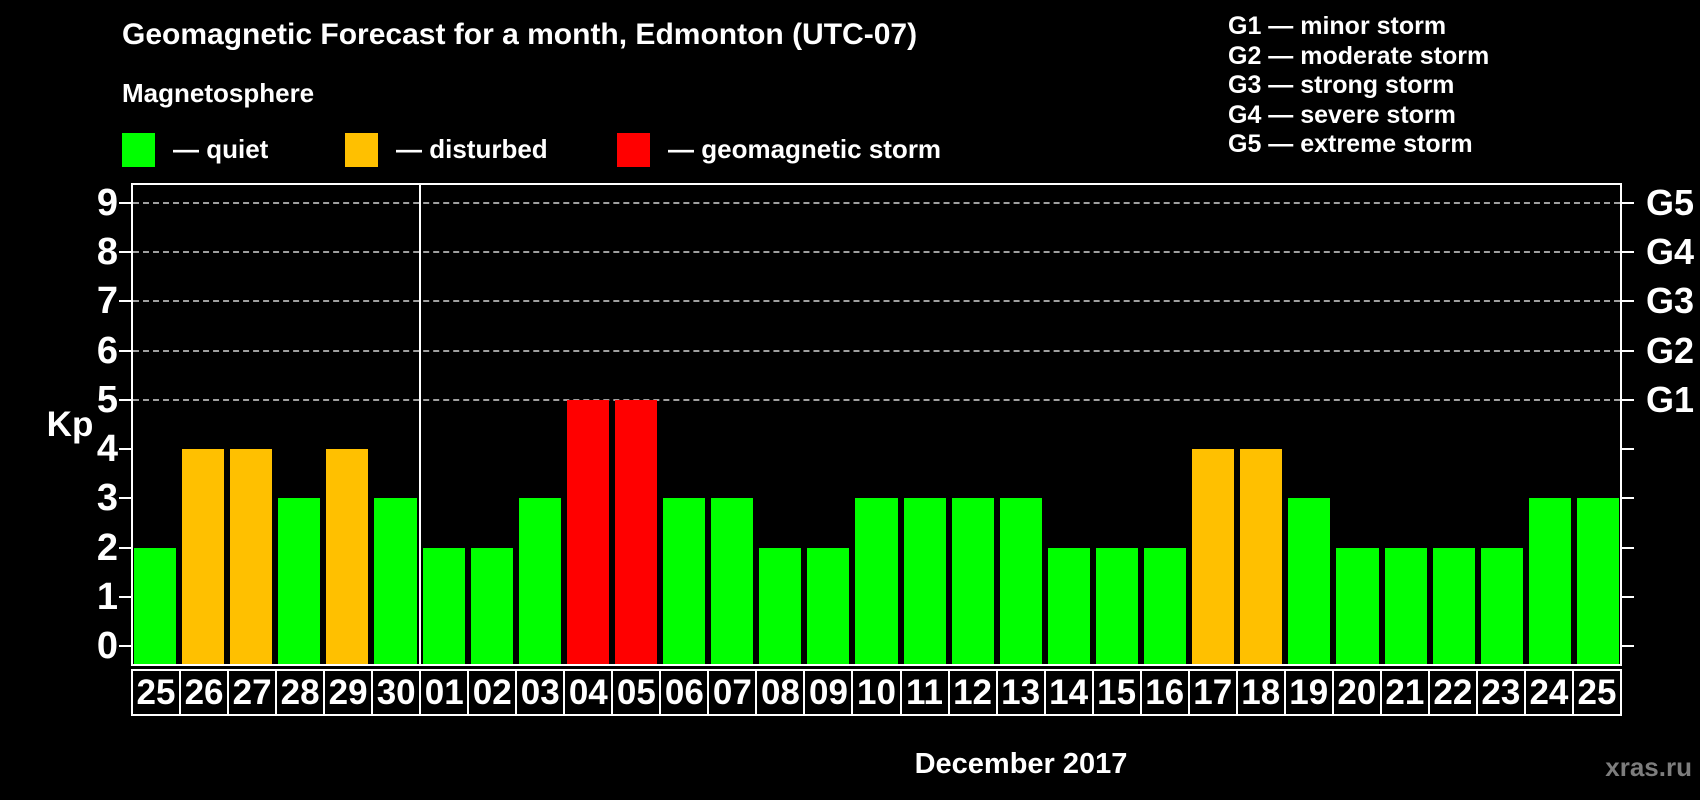 This screenshot has width=1700, height=800. I want to click on y-axis-tick-label: 5, so click(107, 399).